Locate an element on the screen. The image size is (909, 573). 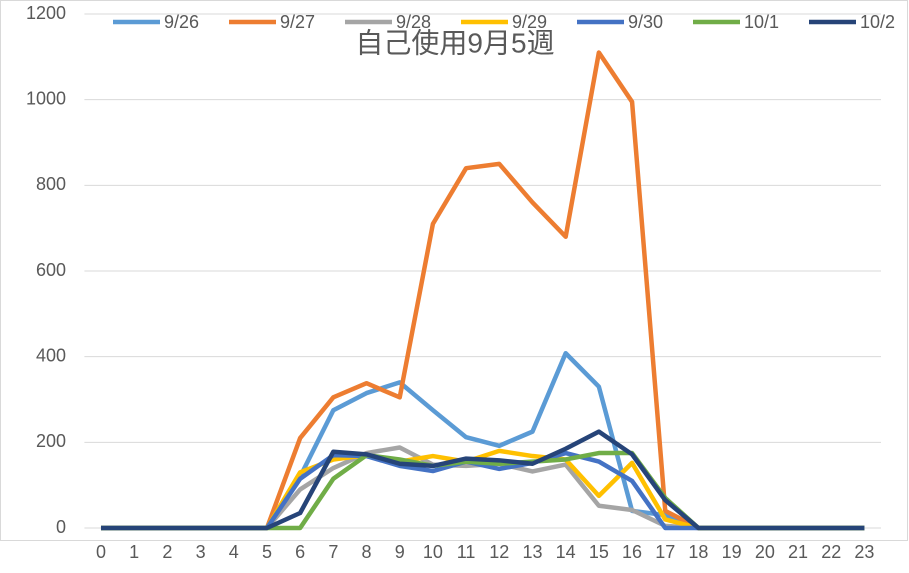
x-tick-label: 4 is located at coordinates (234, 552).